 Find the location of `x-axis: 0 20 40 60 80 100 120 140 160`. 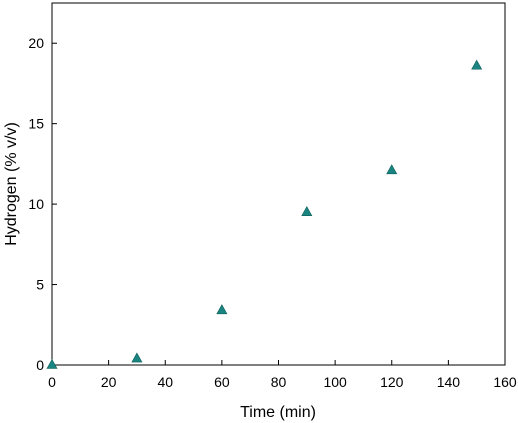

x-axis: 0 20 40 60 80 100 120 140 160 is located at coordinates (282, 375).